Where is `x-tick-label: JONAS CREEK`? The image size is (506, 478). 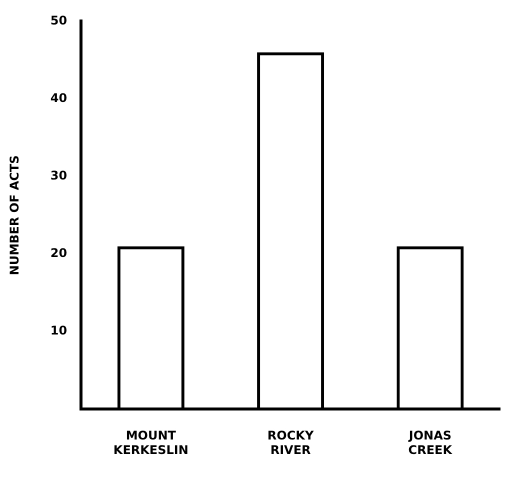 x-tick-label: JONAS CREEK is located at coordinates (430, 442).